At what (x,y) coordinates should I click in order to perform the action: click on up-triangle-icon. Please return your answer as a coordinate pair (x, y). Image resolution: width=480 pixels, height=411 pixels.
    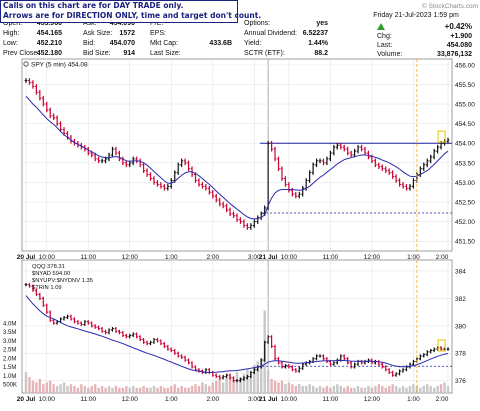
    Looking at the image, I should click on (381, 26).